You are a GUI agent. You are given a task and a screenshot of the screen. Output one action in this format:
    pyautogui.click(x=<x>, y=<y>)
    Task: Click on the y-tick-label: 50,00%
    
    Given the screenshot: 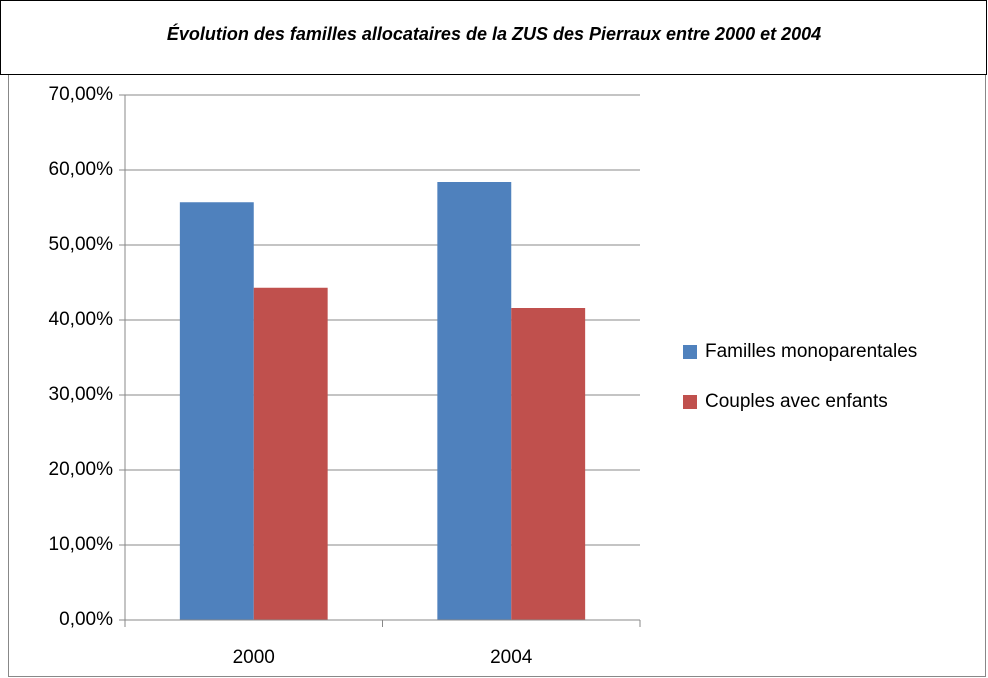 What is the action you would take?
    pyautogui.click(x=81, y=244)
    